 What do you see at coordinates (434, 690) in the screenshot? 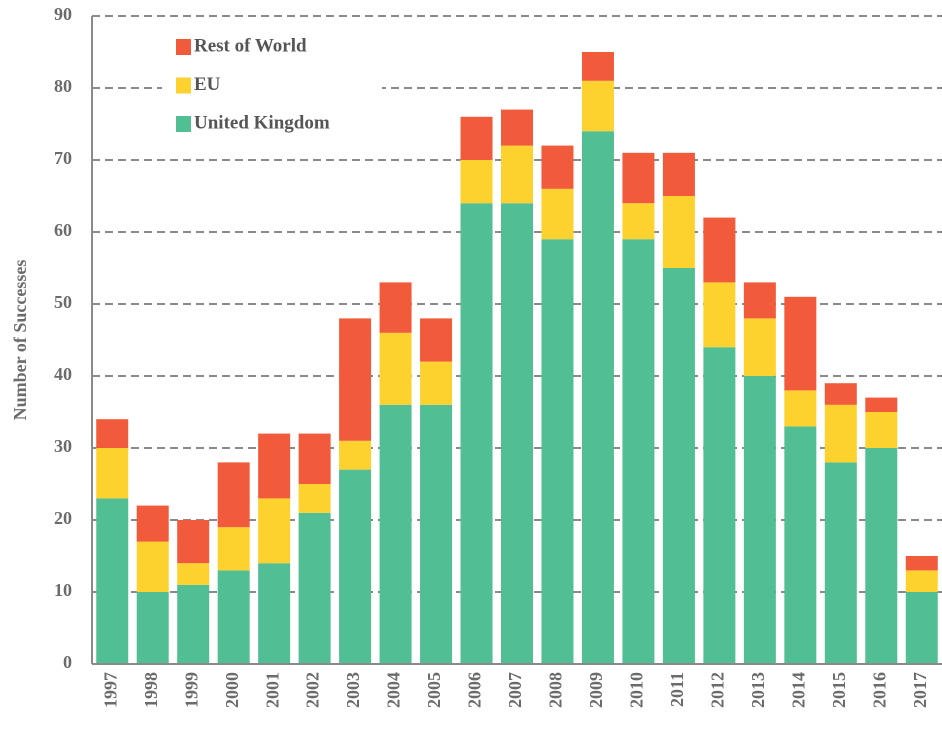
I see `x-tick-label: 2005` at bounding box center [434, 690].